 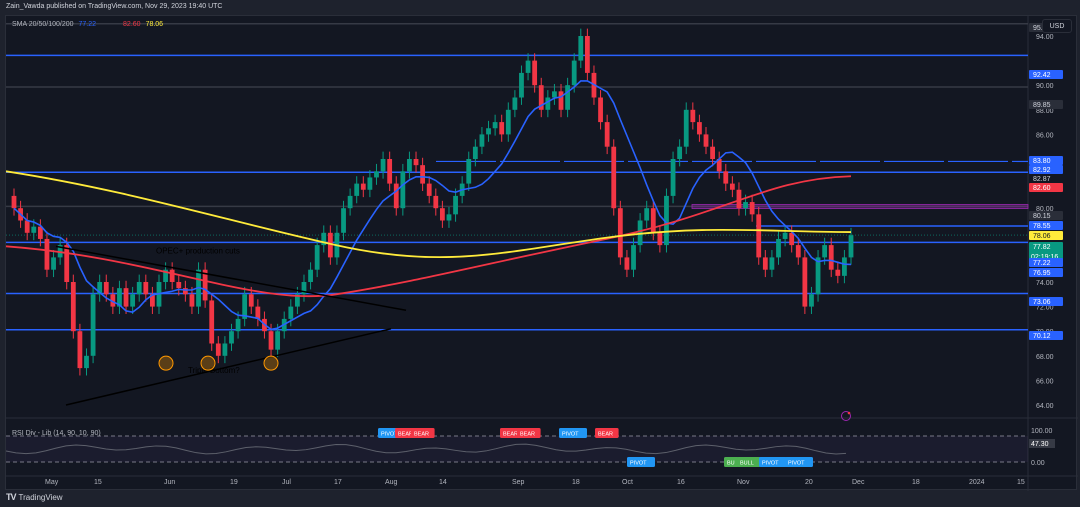 I want to click on svg-text: 72.00, so click(x=1045, y=308).